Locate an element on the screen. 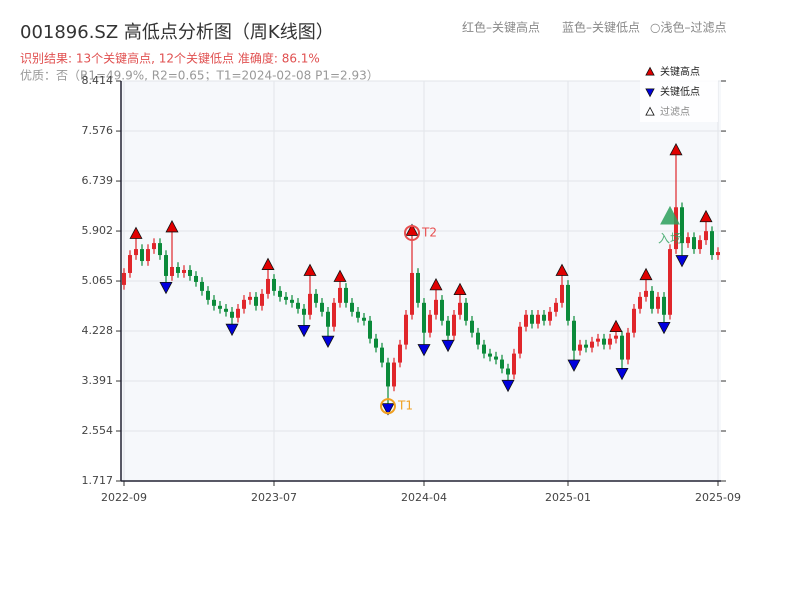  x-tick-label: 2024-04 is located at coordinates (424, 497).